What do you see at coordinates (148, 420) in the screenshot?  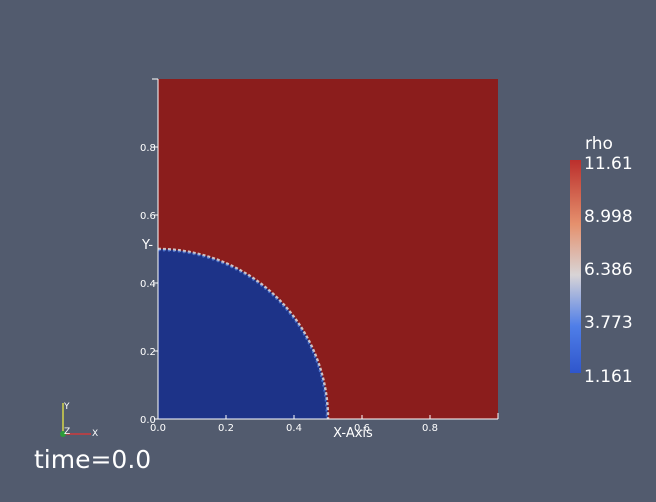 I see `y-tick-label-0: 0.0` at bounding box center [148, 420].